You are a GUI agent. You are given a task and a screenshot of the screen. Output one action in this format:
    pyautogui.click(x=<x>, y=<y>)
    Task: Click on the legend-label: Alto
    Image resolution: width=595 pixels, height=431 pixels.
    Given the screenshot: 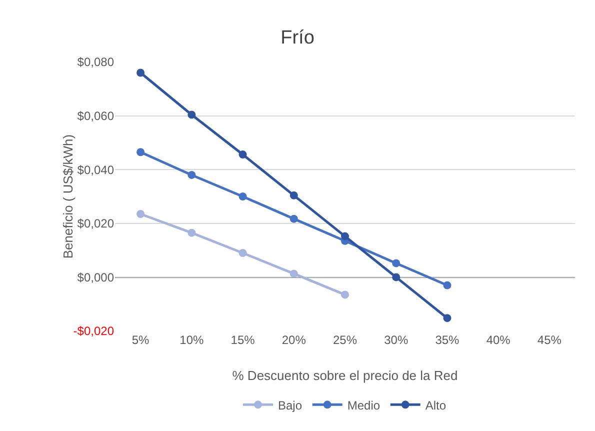 What is the action you would take?
    pyautogui.click(x=435, y=405)
    